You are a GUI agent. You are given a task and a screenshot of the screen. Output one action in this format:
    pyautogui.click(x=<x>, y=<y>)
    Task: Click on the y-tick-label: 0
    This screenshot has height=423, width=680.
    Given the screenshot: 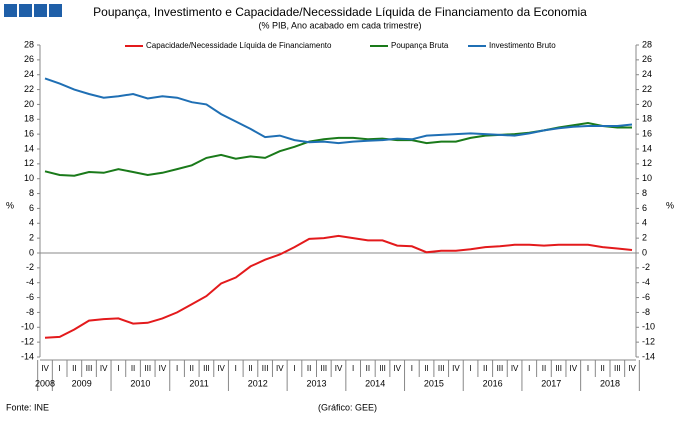 What is the action you would take?
    pyautogui.click(x=31, y=252)
    